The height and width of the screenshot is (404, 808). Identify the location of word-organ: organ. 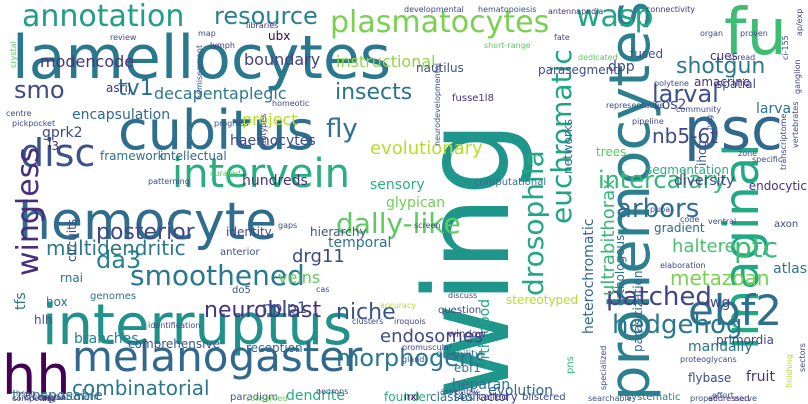
(712, 33).